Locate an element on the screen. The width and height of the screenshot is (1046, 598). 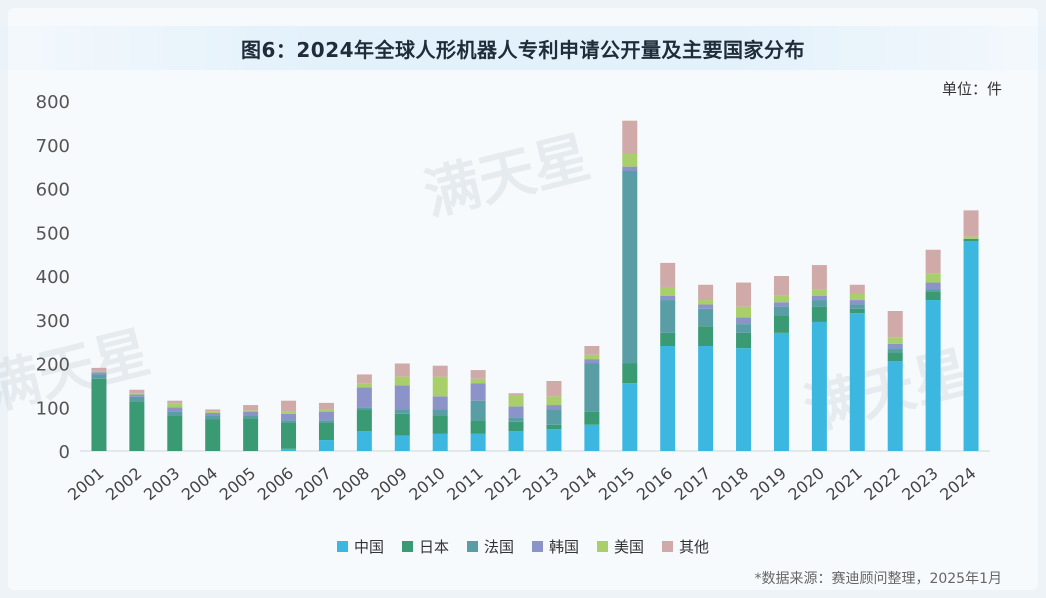
x-tick-label: 2009 is located at coordinates (388, 484).